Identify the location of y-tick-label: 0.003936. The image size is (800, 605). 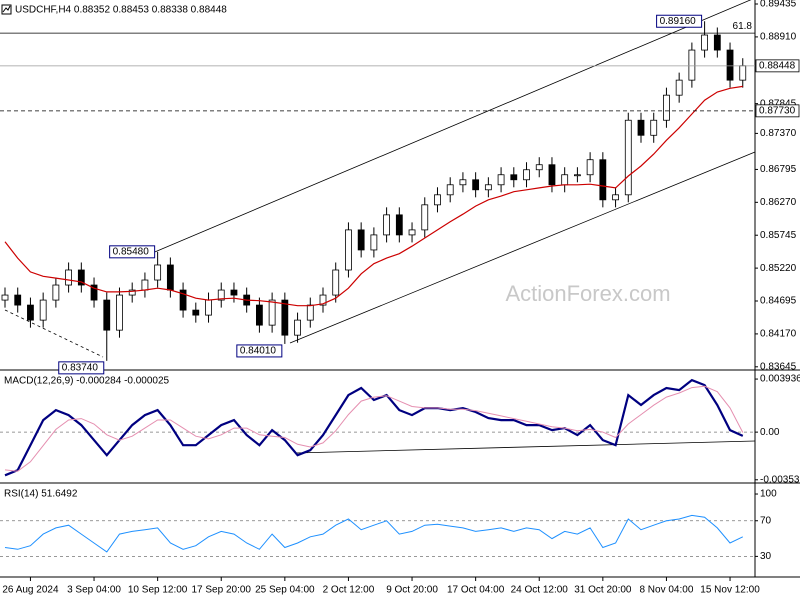
(780, 379).